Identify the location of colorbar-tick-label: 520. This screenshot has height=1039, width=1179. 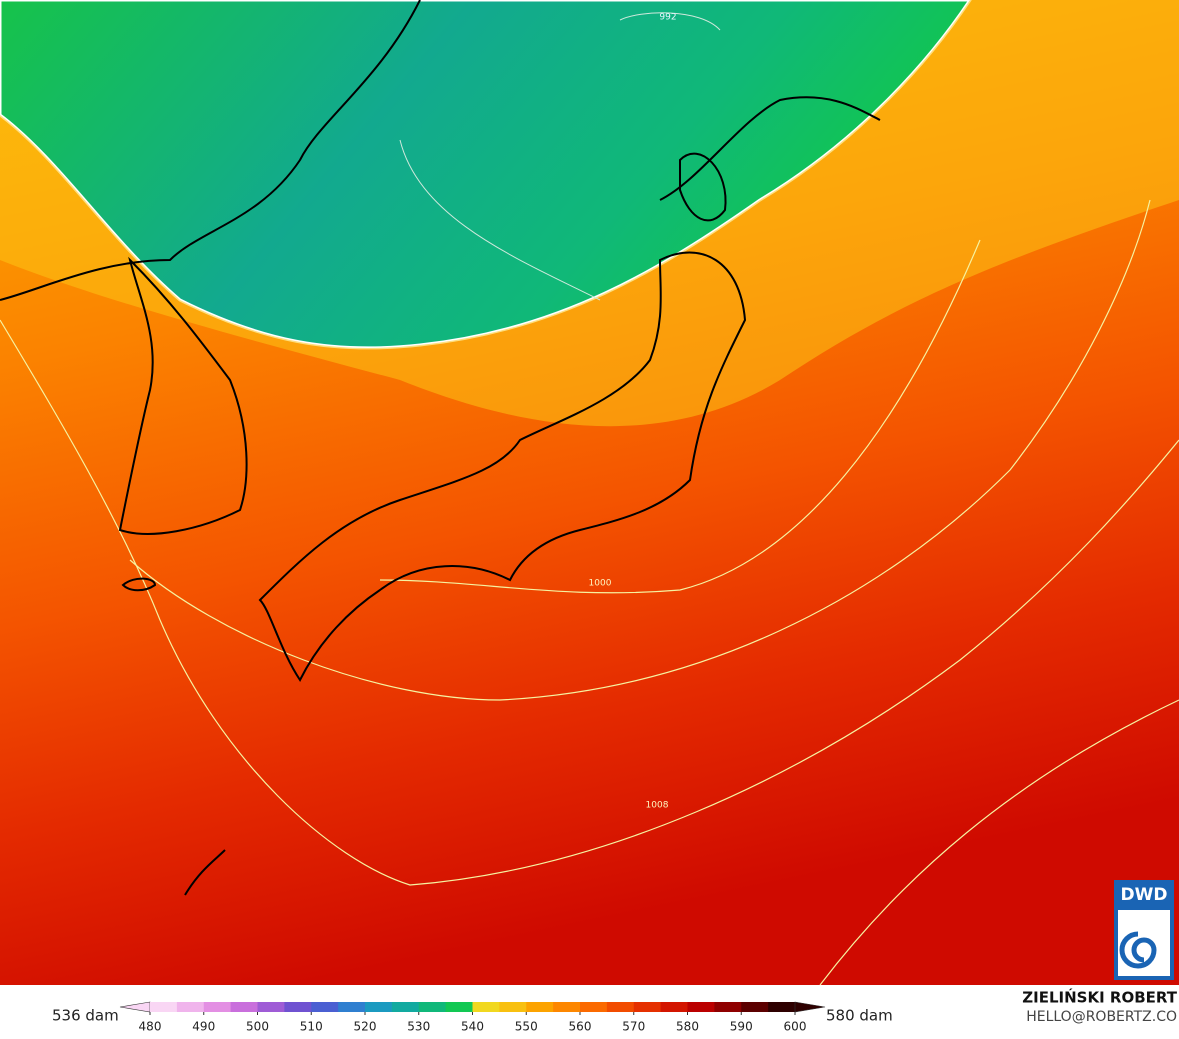
(365, 1027).